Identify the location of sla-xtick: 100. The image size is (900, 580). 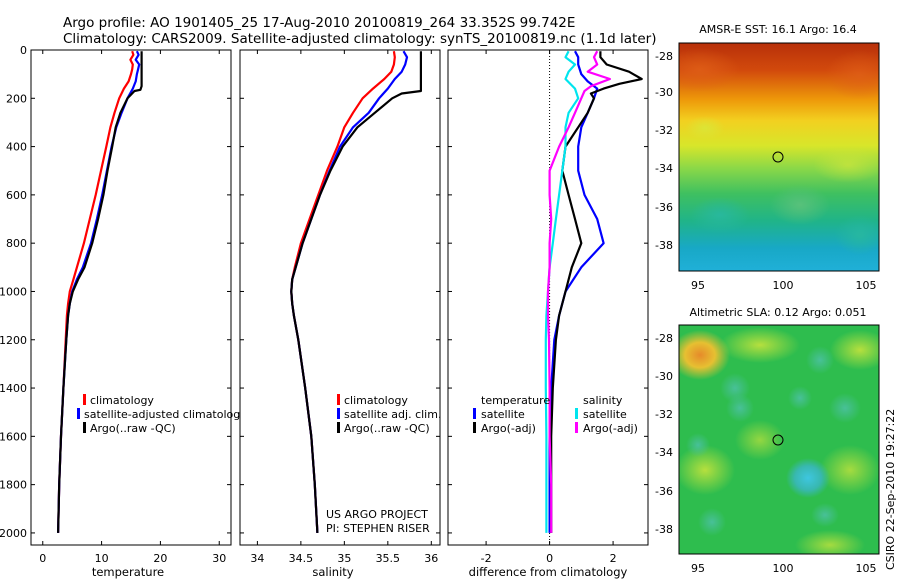
(783, 568).